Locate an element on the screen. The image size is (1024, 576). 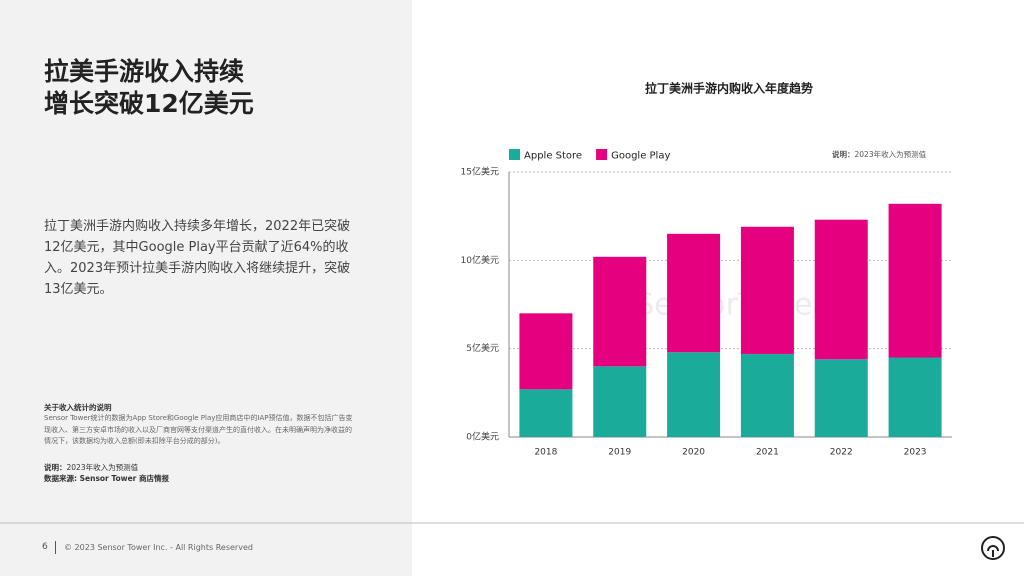
notes-heading: 关于收入统计的说明 is located at coordinates (78, 407).